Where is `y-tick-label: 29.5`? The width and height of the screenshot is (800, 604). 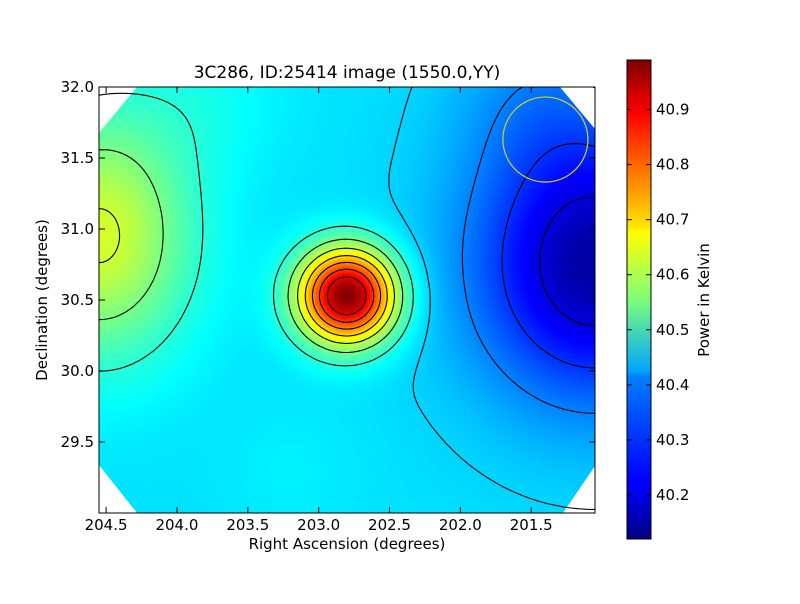
y-tick-label: 29.5 is located at coordinates (77, 442).